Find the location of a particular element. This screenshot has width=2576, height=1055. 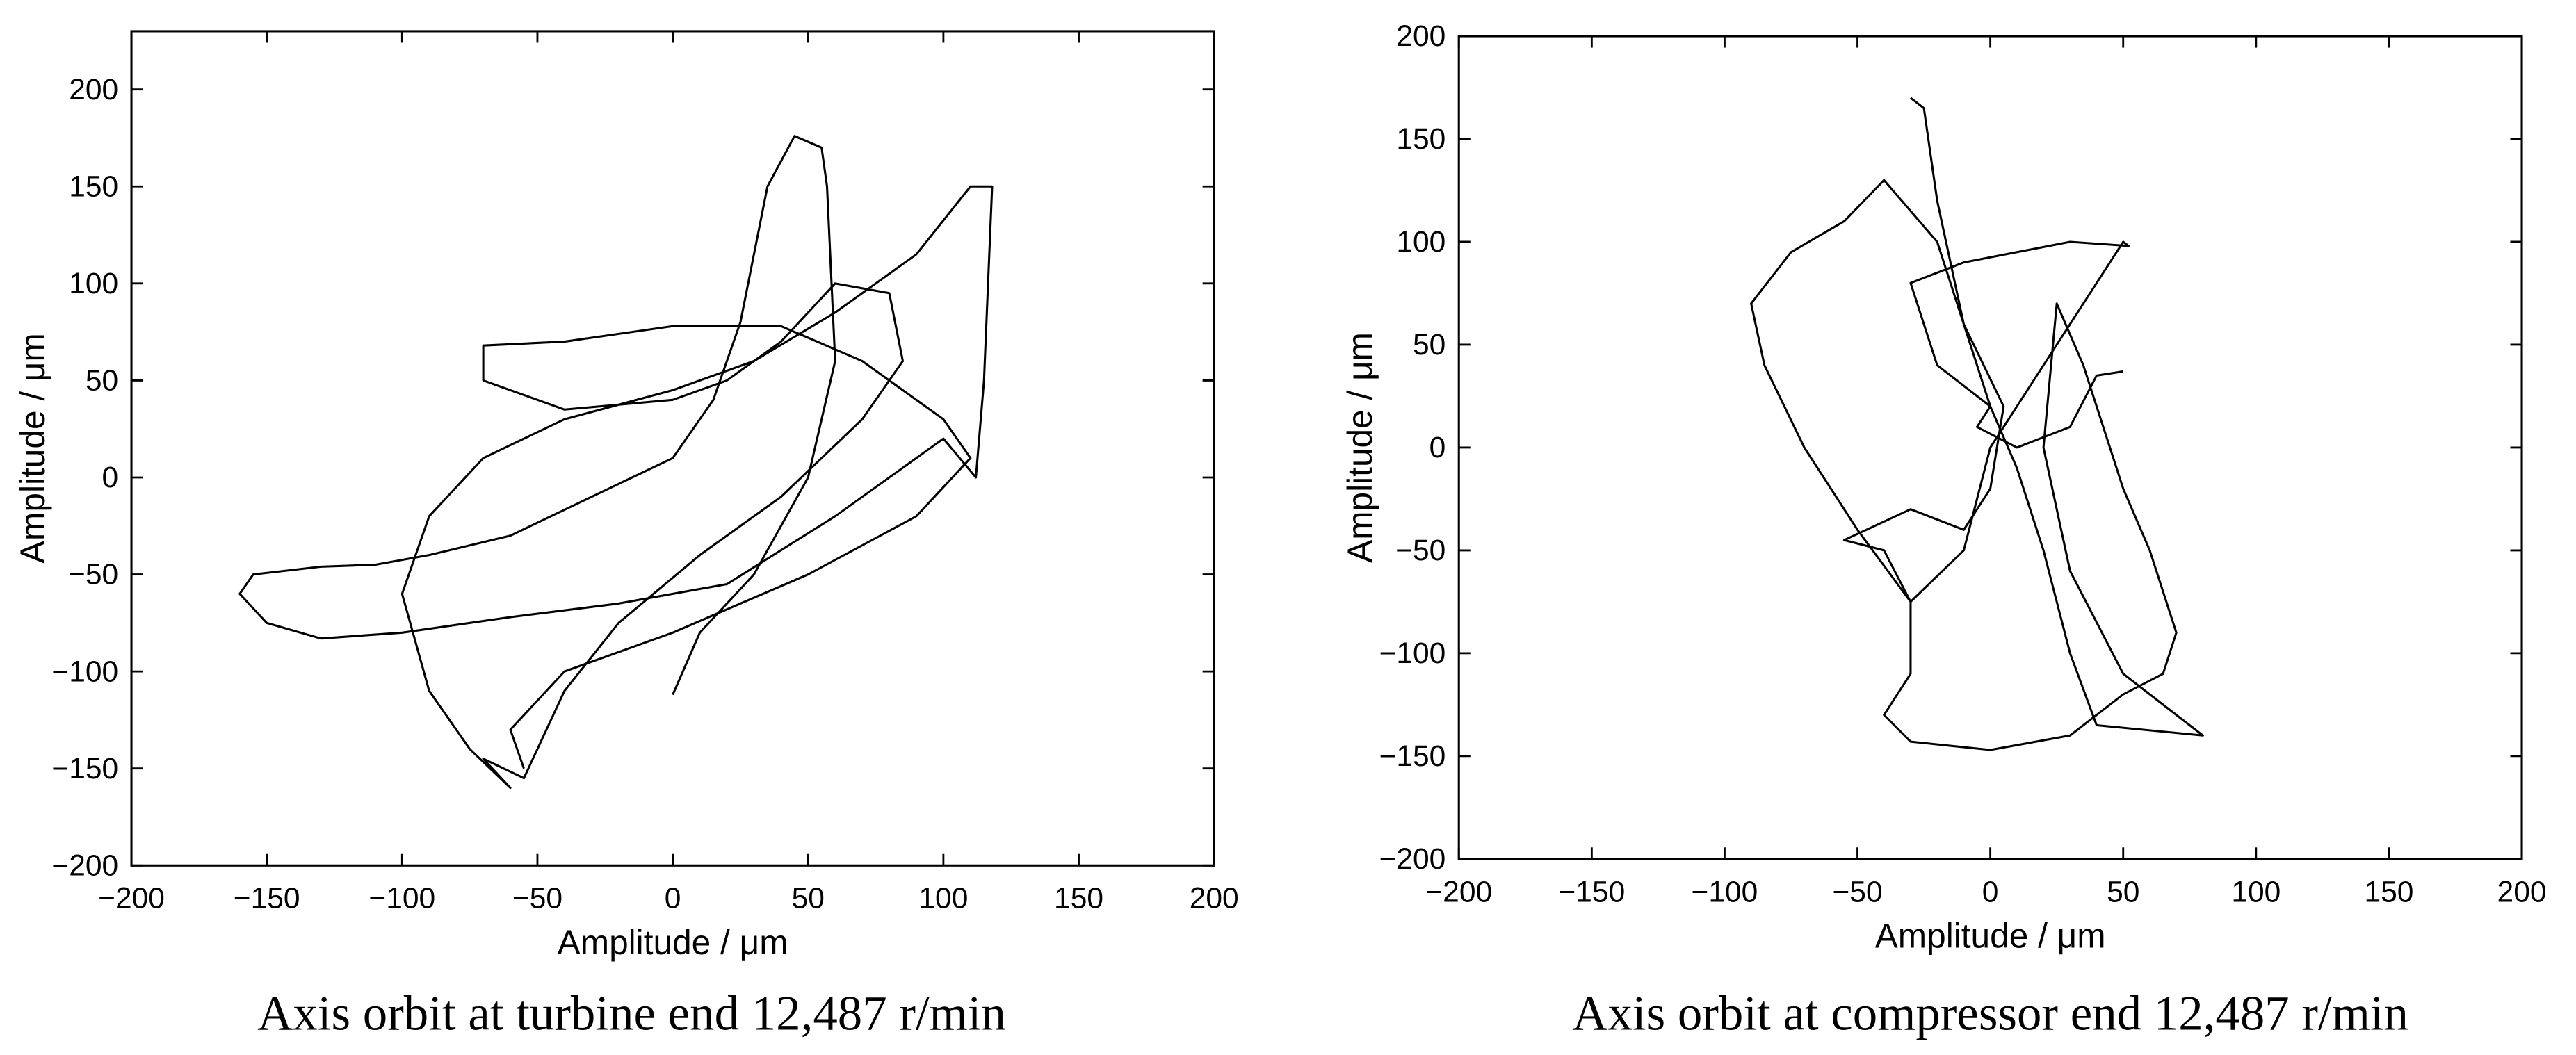

orbit-line is located at coordinates (1977, 424).